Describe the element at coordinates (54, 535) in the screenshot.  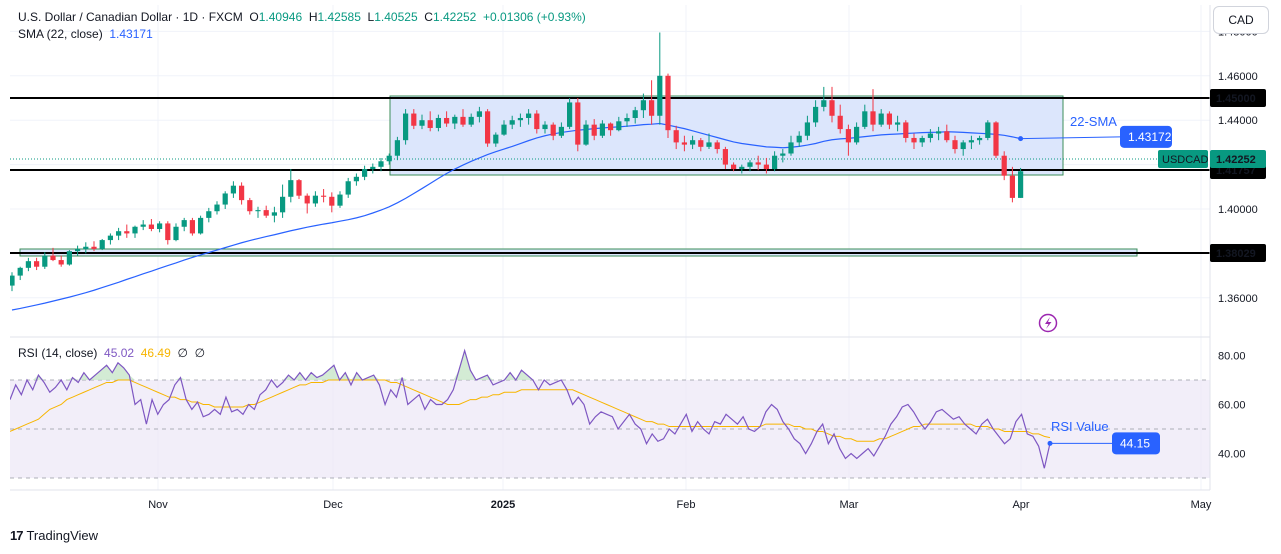
I see `tradingview-logo: 17 TradingView` at that location.